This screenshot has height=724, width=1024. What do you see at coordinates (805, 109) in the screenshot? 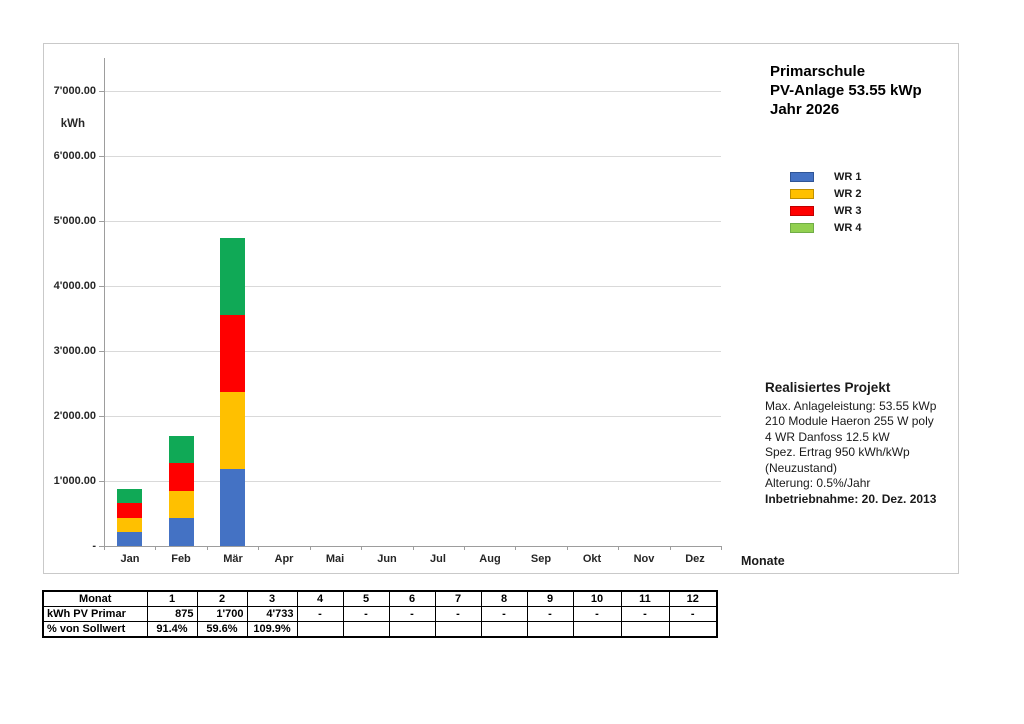
I see `chart-title-line-3: Jahr 2026` at bounding box center [805, 109].